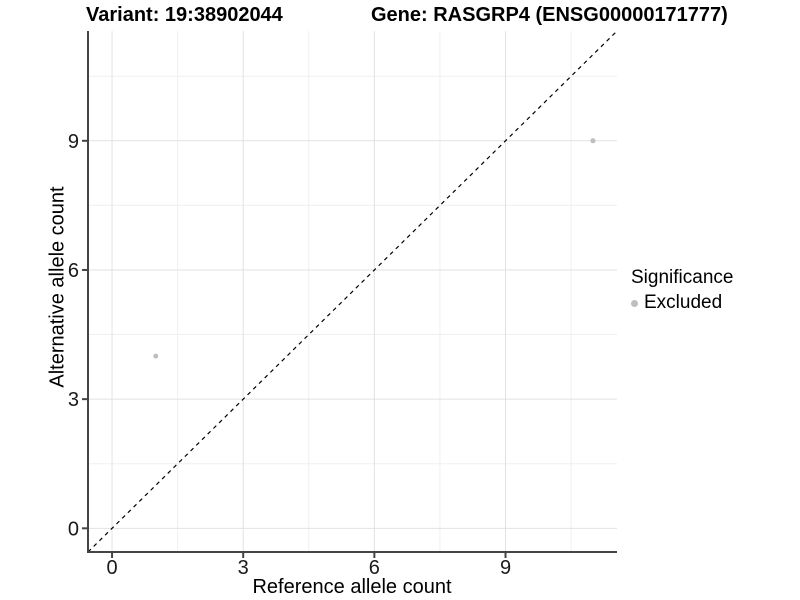 Image resolution: width=800 pixels, height=600 pixels. Describe the element at coordinates (634, 303) in the screenshot. I see `legend-point-icon` at that location.